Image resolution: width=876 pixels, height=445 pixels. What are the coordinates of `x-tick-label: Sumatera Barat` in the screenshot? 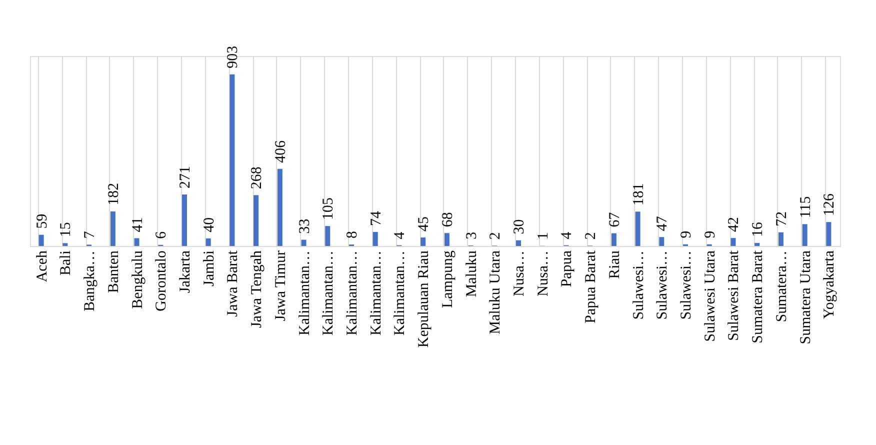 It's located at (758, 297).